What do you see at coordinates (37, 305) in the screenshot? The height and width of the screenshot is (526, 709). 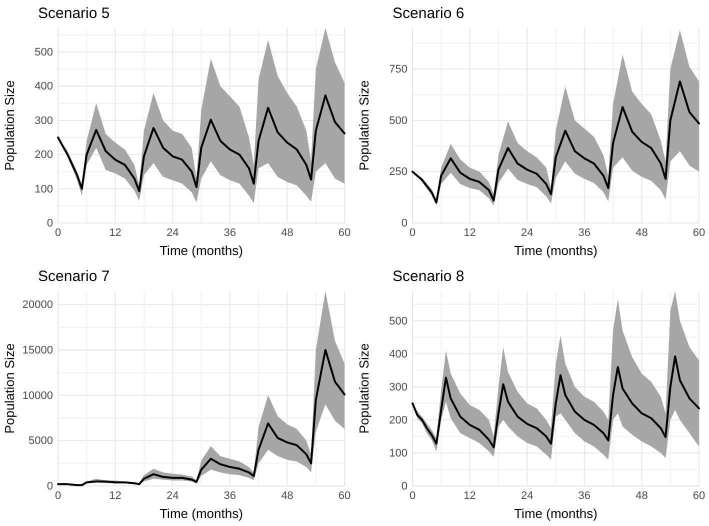 I see `y-tick-label: 20000` at bounding box center [37, 305].